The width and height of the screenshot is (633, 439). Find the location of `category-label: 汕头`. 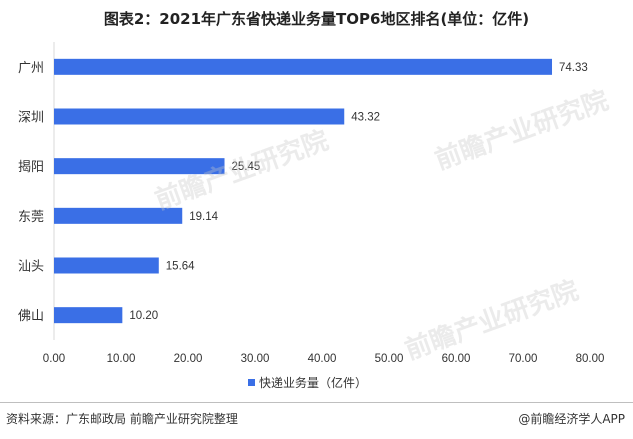

category-label: 汕头 is located at coordinates (31, 267).